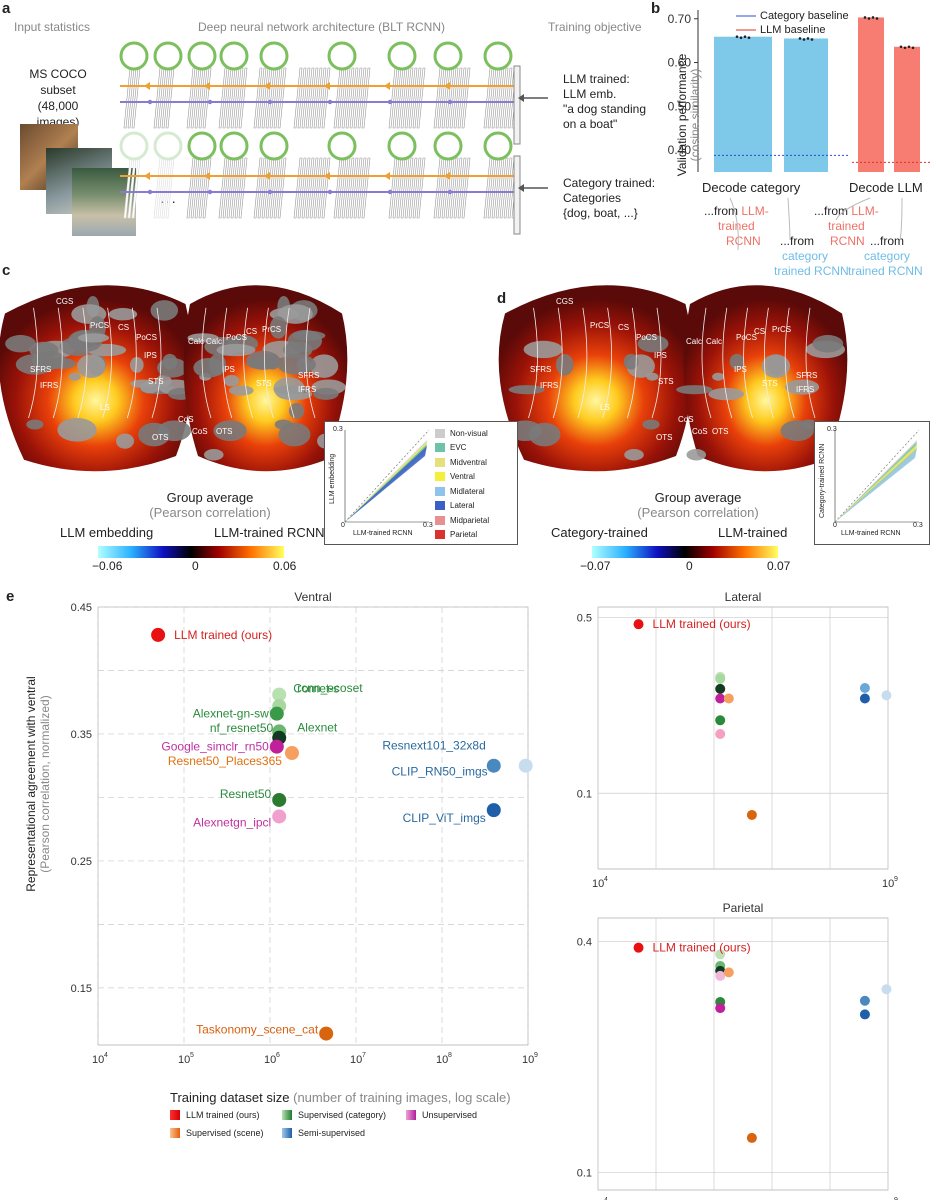 The width and height of the screenshot is (936, 1200). I want to click on colorbar-d, so click(685, 552).